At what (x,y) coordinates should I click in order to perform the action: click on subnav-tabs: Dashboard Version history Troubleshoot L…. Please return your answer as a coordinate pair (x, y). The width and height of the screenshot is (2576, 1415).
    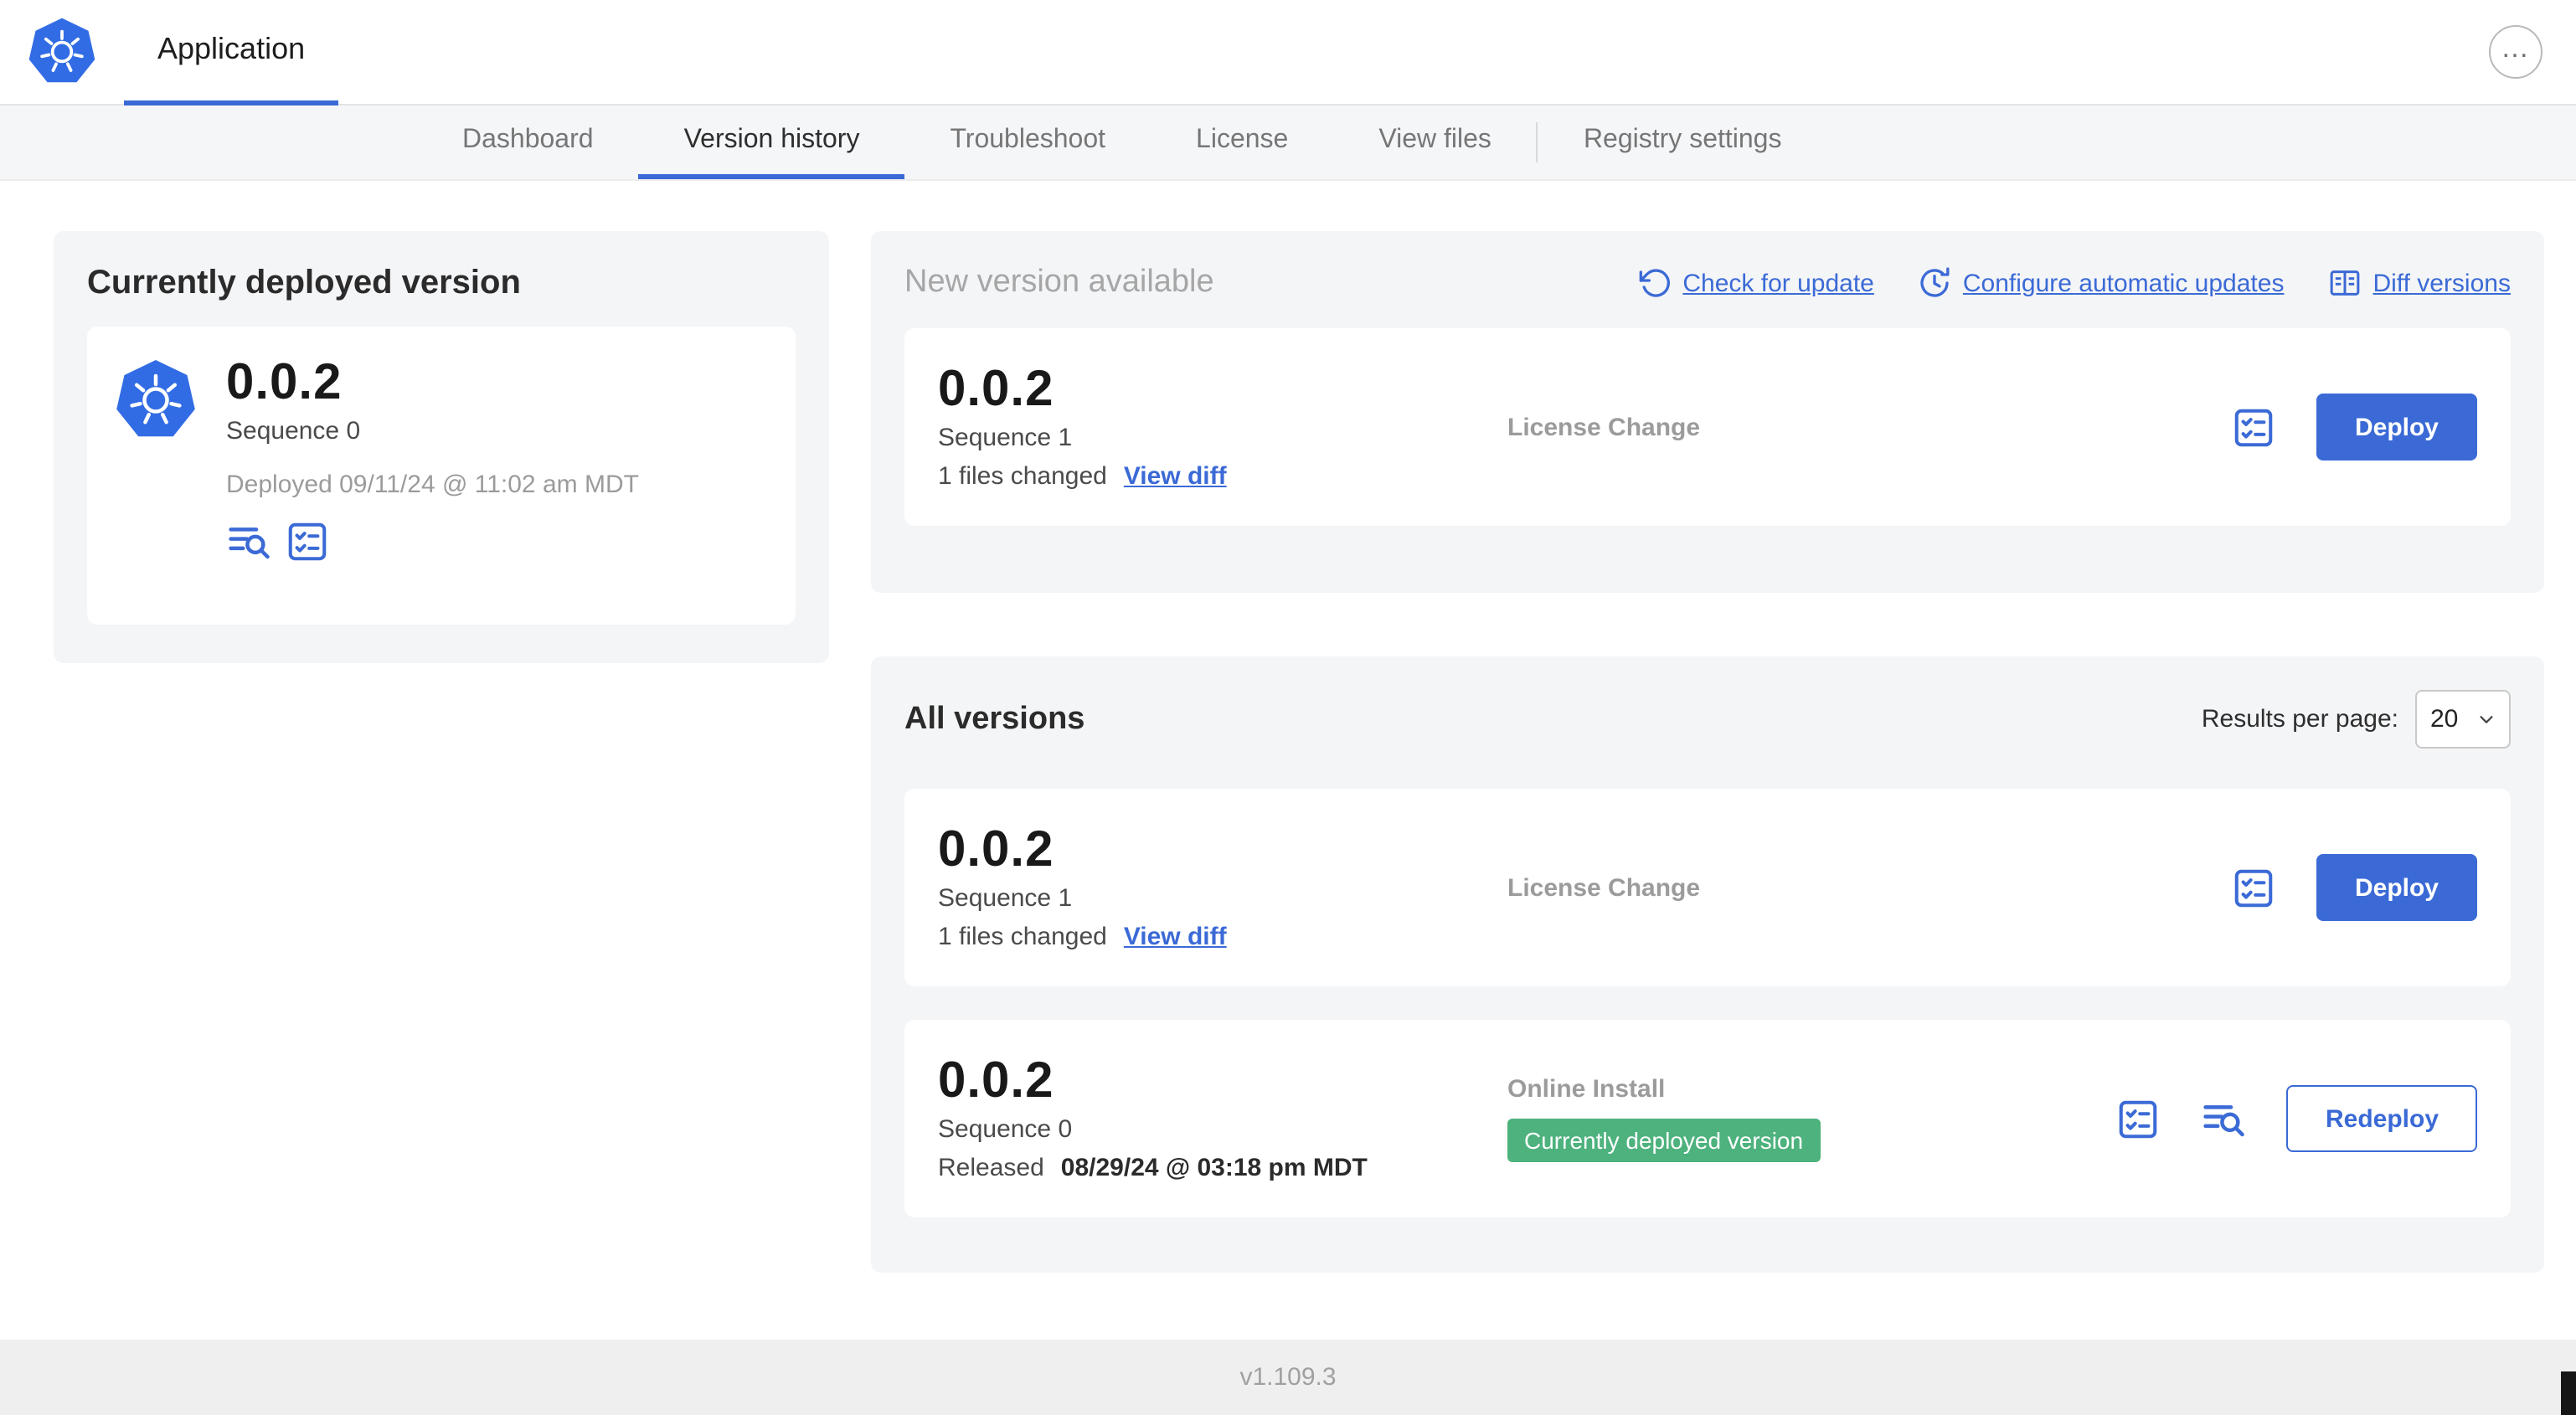
    Looking at the image, I should click on (1121, 142).